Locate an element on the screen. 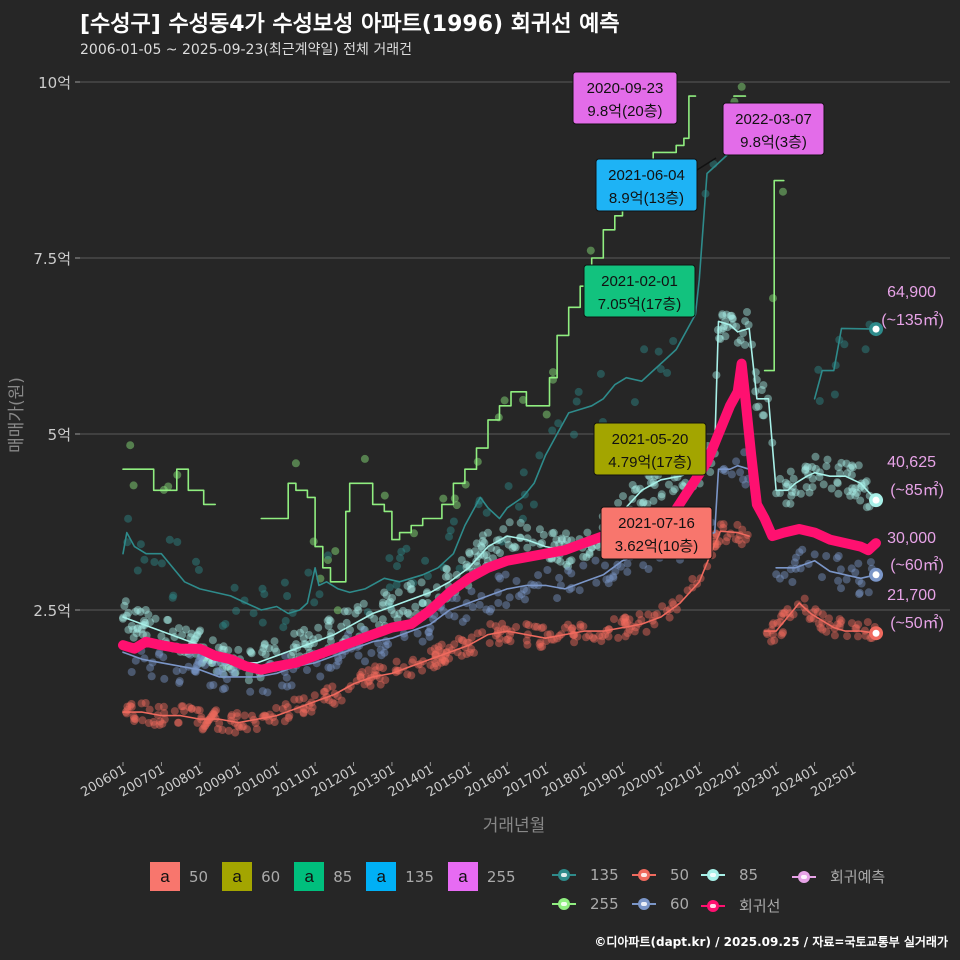  annotation-box is located at coordinates (650, 449).